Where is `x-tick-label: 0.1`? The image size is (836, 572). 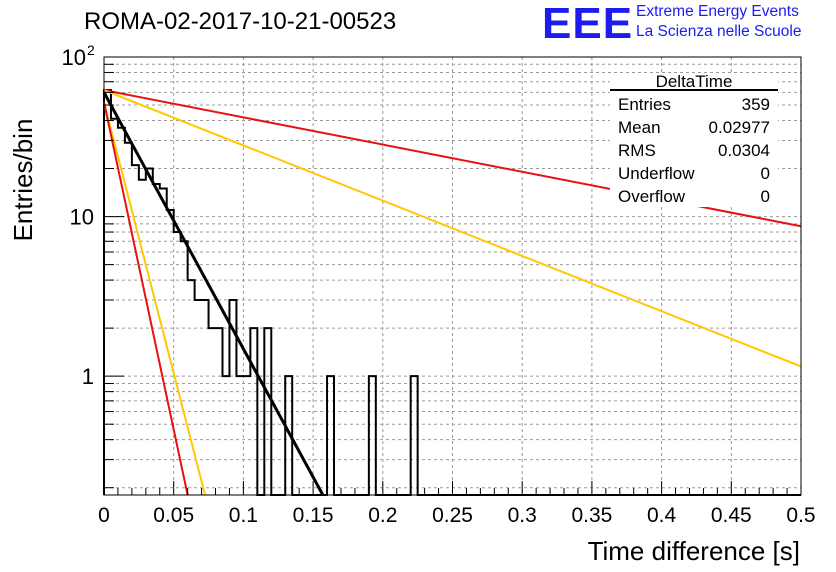 x-tick-label: 0.1 is located at coordinates (243, 515).